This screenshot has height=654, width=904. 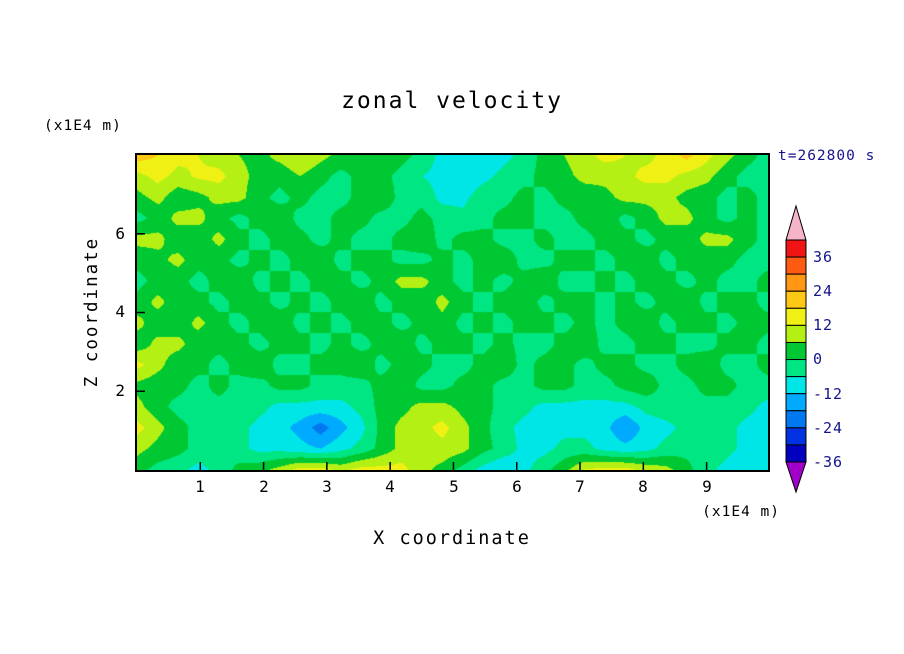 What do you see at coordinates (643, 486) in the screenshot?
I see `x-tick-label-8: 8` at bounding box center [643, 486].